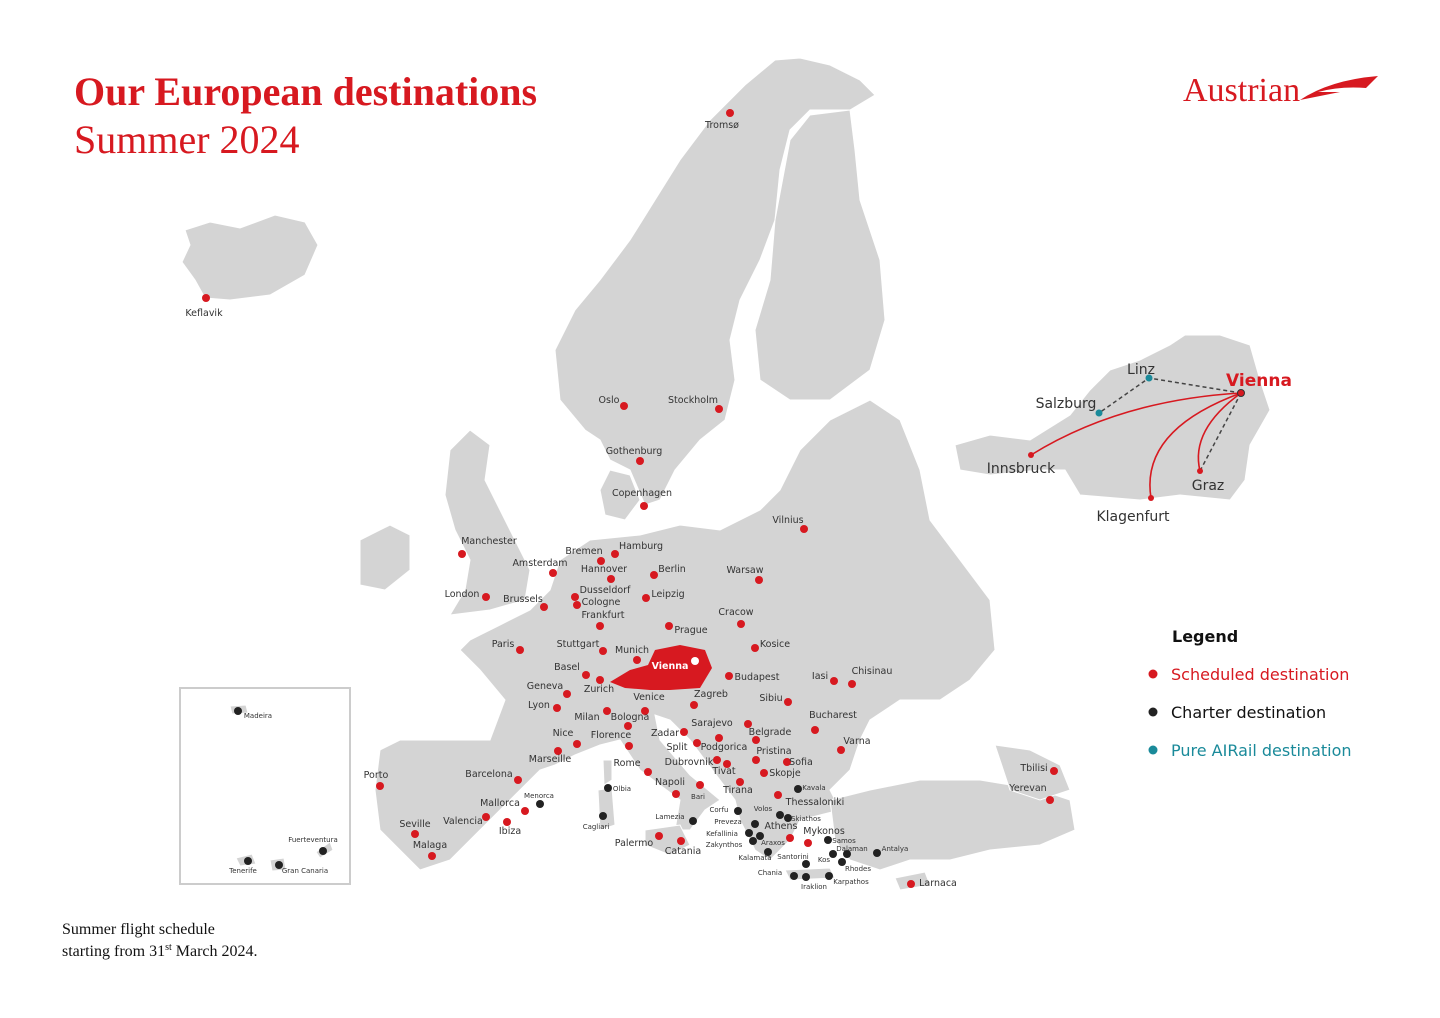 This screenshot has height=1018, width=1440. I want to click on city-label: Valencia, so click(463, 821).